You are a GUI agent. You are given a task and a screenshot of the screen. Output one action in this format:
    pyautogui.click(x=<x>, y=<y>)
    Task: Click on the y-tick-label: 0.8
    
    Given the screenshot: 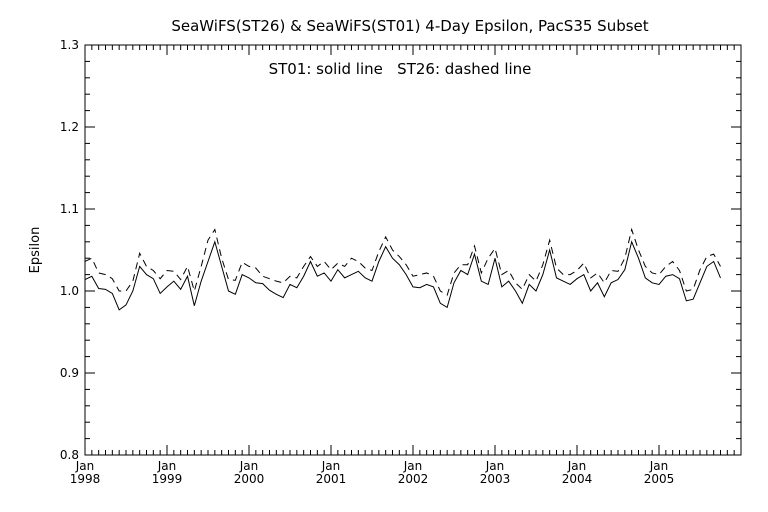 What is the action you would take?
    pyautogui.click(x=69, y=455)
    